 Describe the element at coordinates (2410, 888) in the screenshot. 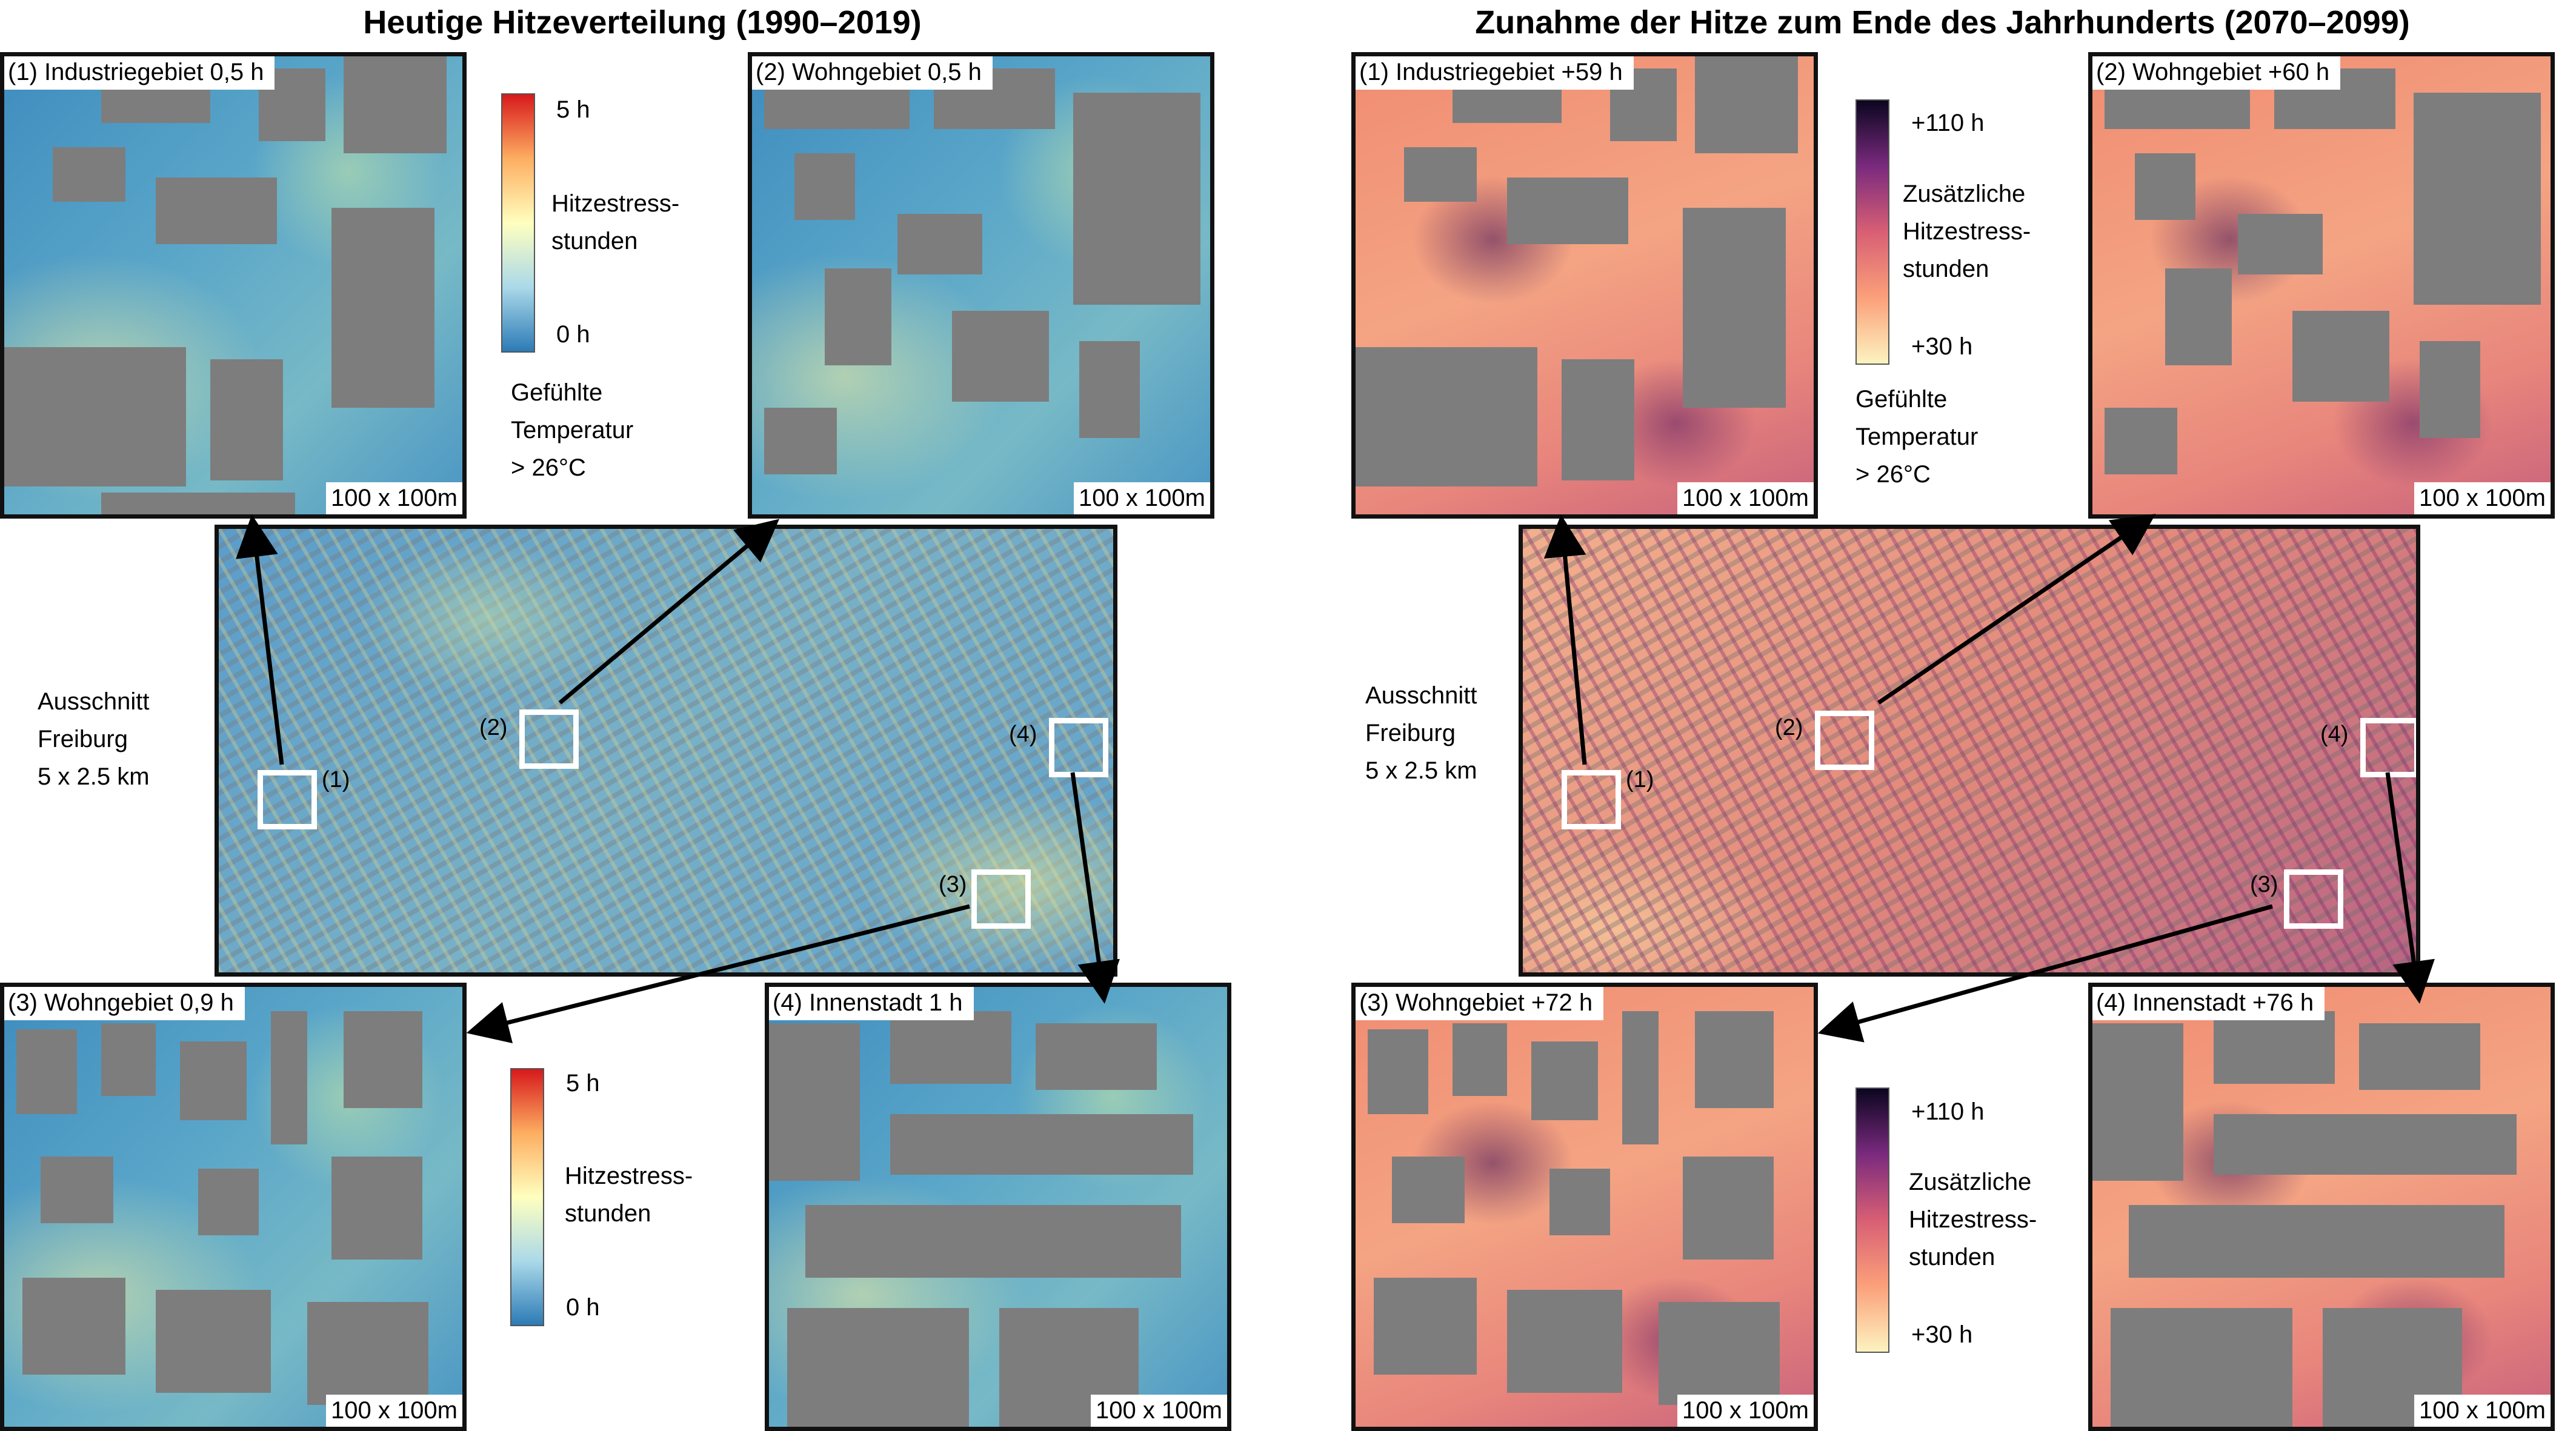

I see `arrow-roi4-right` at that location.